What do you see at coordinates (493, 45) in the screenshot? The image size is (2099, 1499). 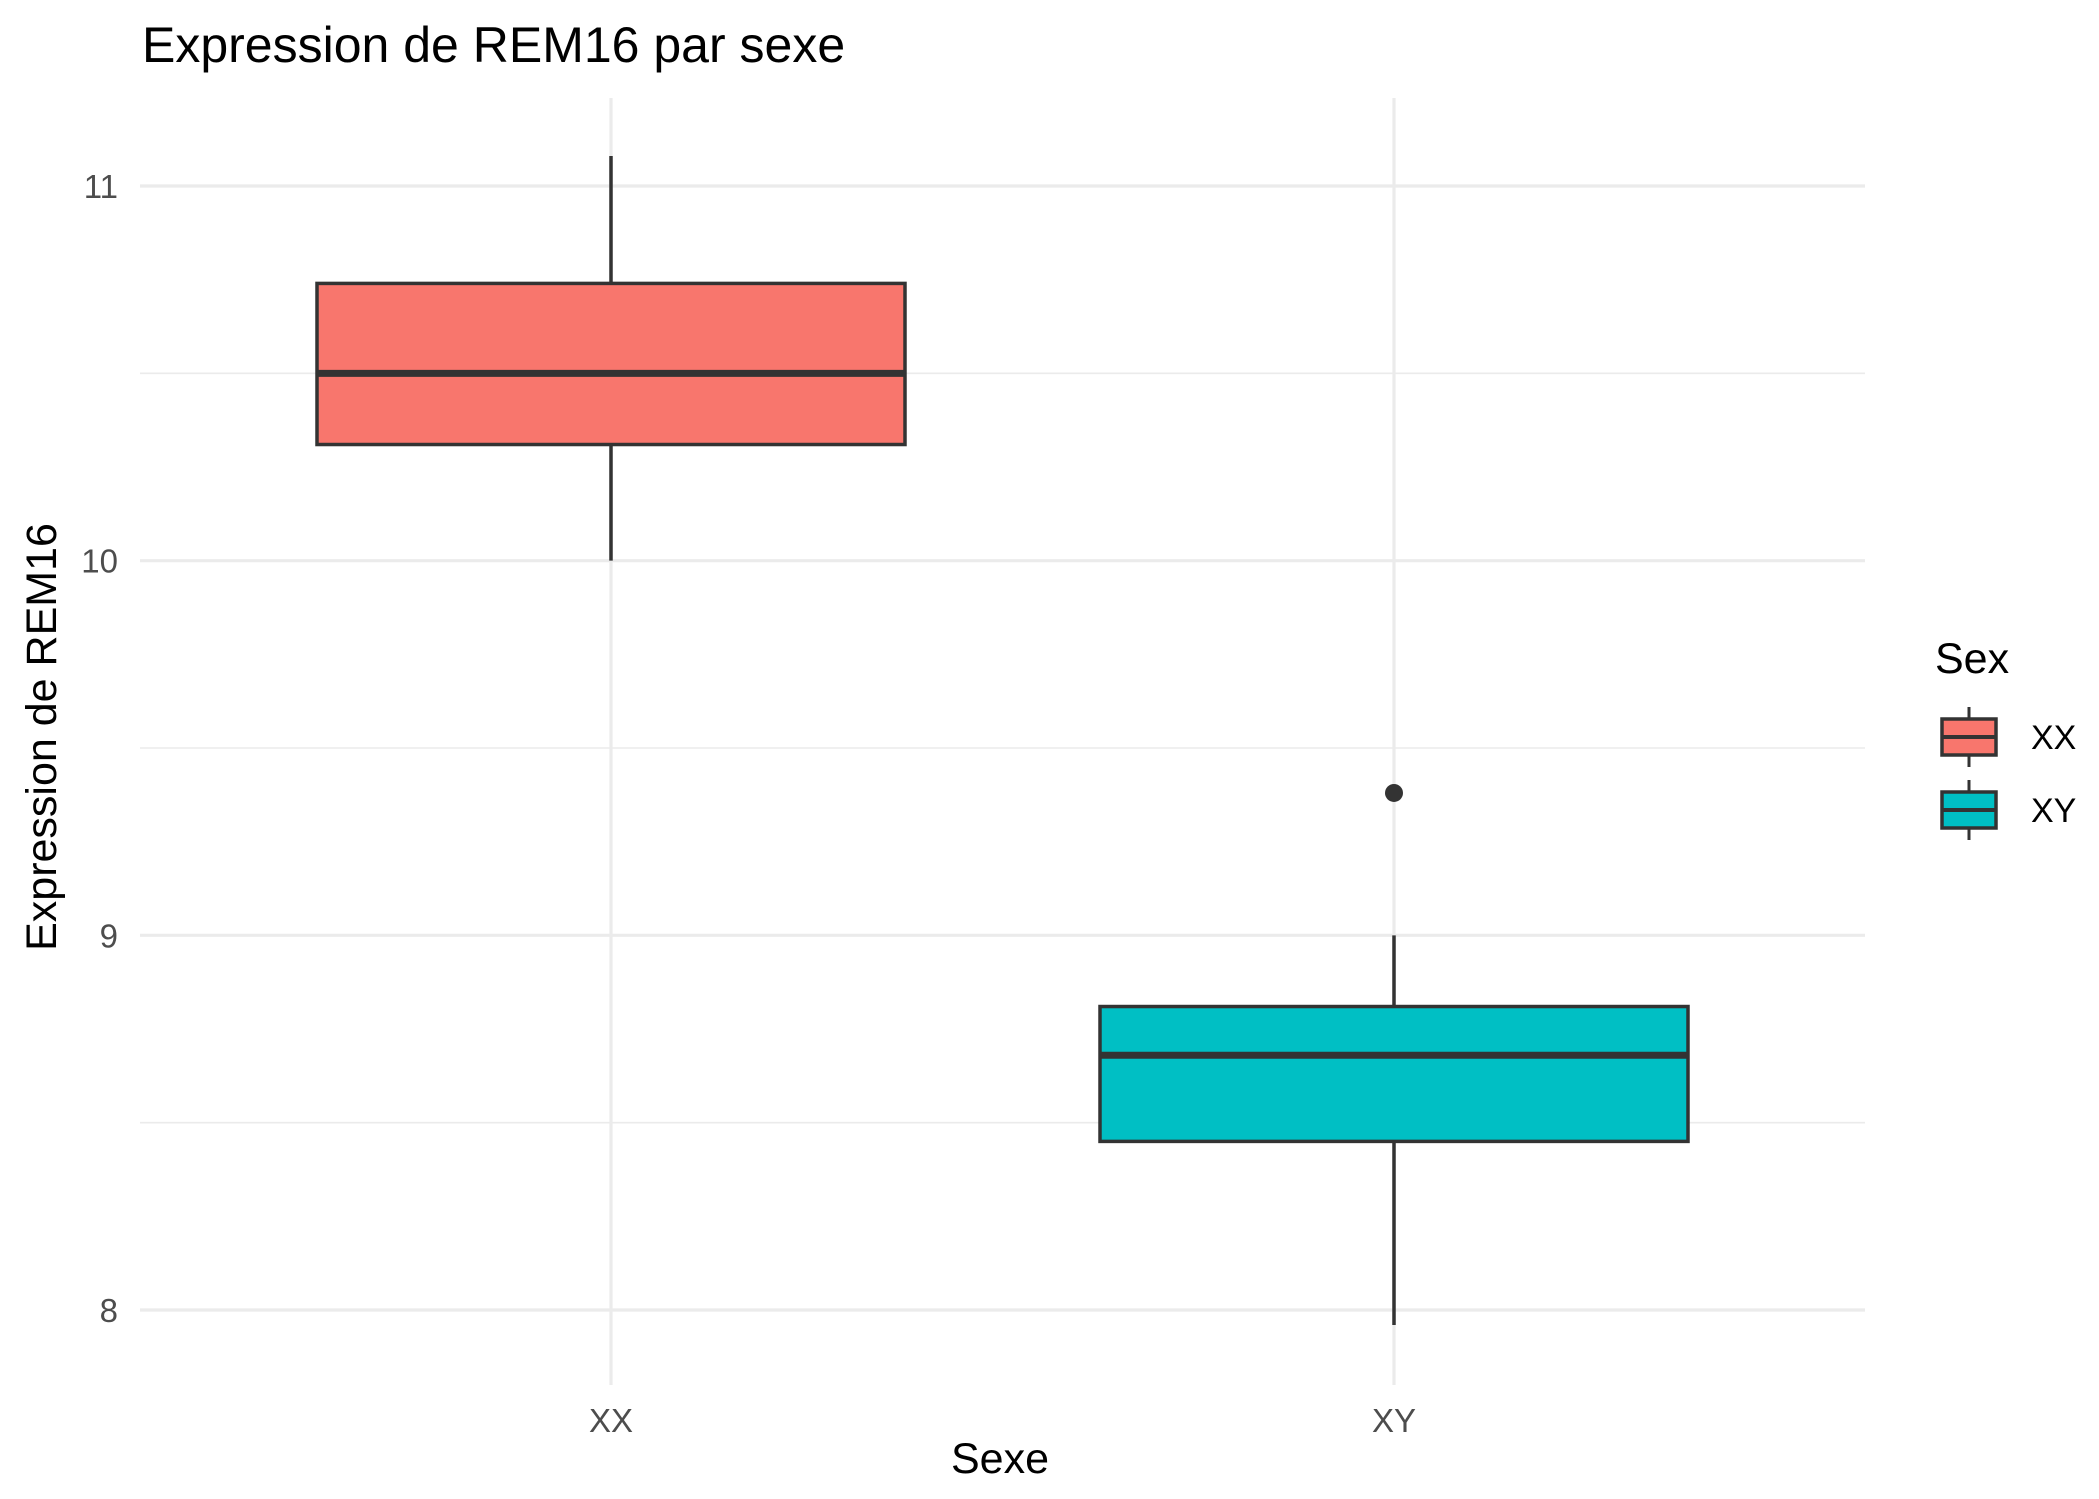 I see `chart-title: Expression de REM16 par sexe` at bounding box center [493, 45].